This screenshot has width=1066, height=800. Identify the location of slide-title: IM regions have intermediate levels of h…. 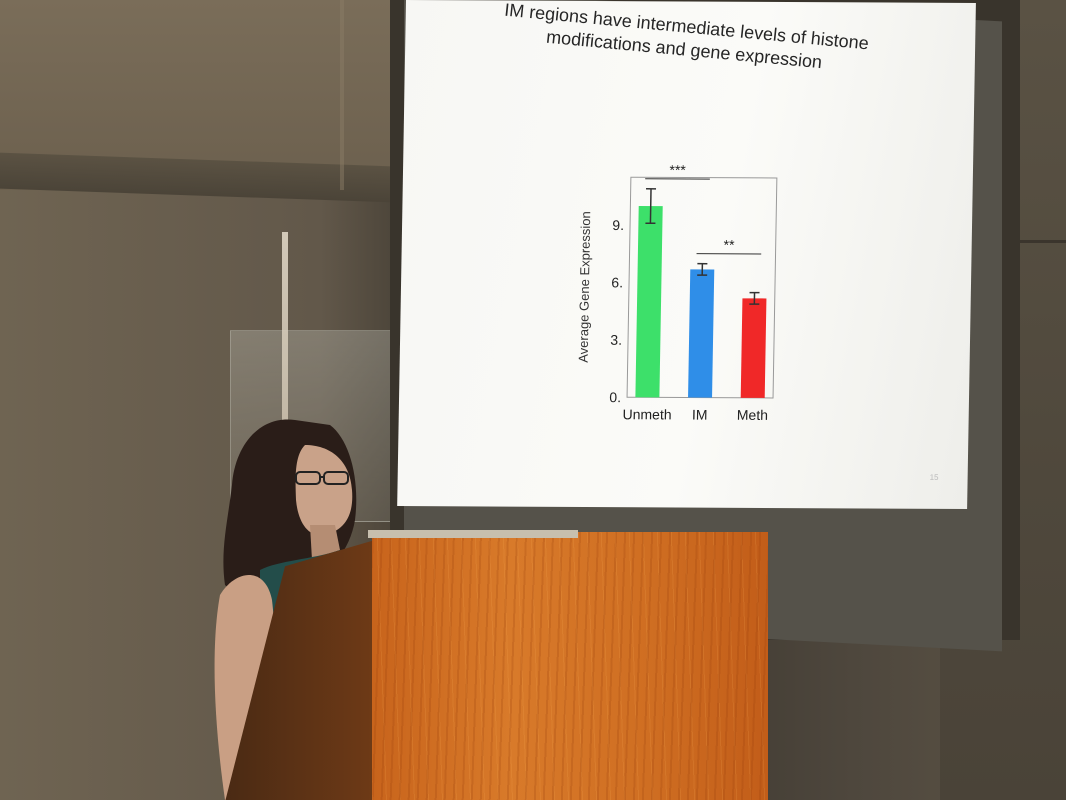
(686, 36).